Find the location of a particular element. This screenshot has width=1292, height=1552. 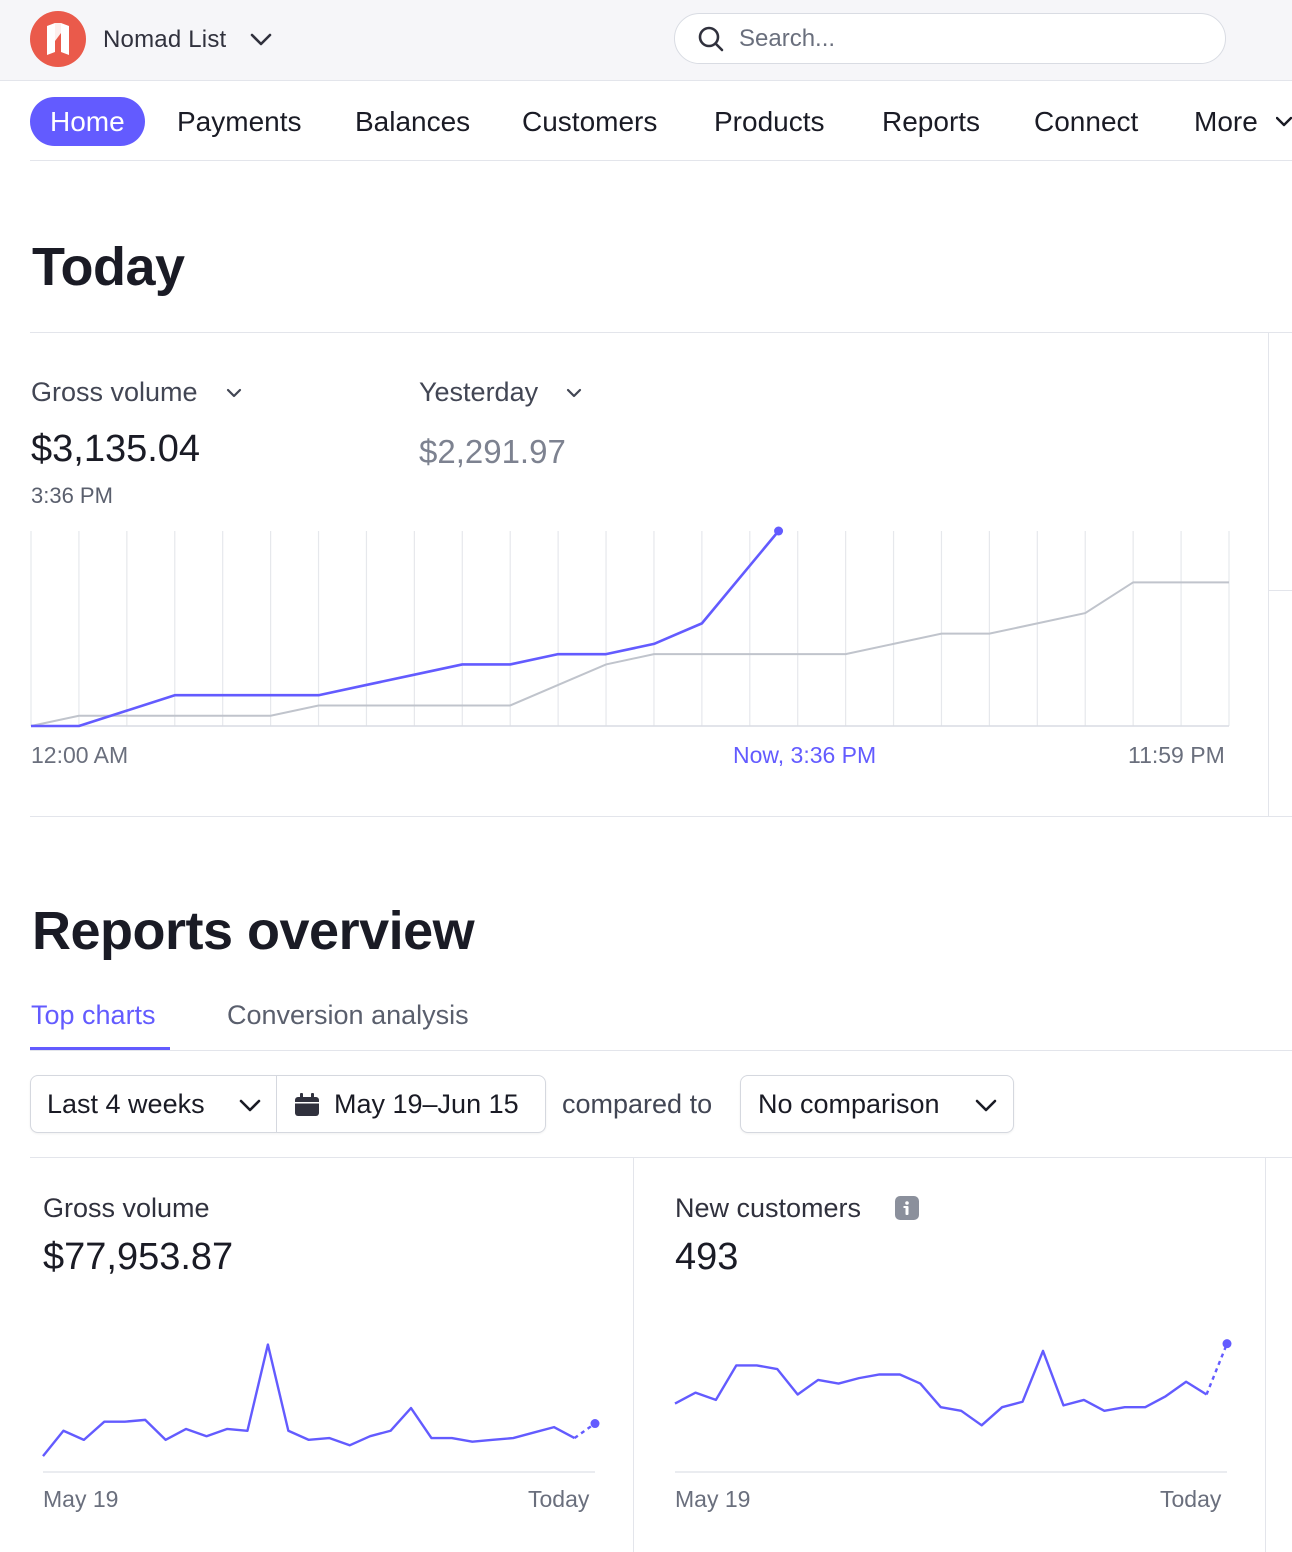

nav-connect: Connect is located at coordinates (1086, 121).